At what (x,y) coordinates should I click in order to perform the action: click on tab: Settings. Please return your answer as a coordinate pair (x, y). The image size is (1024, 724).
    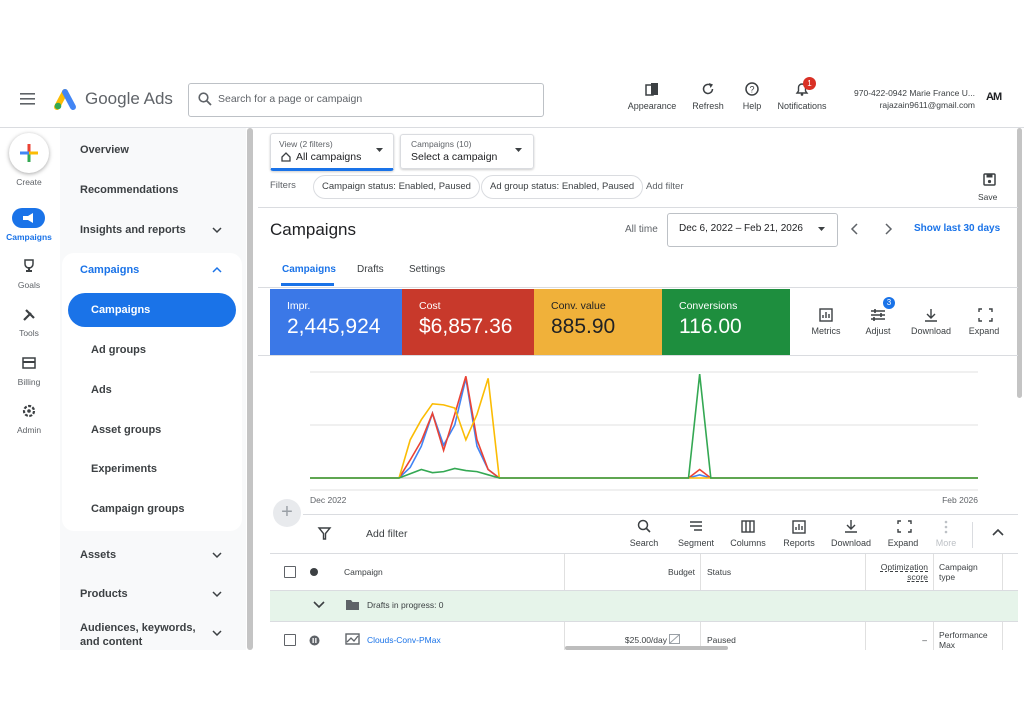
    Looking at the image, I should click on (427, 269).